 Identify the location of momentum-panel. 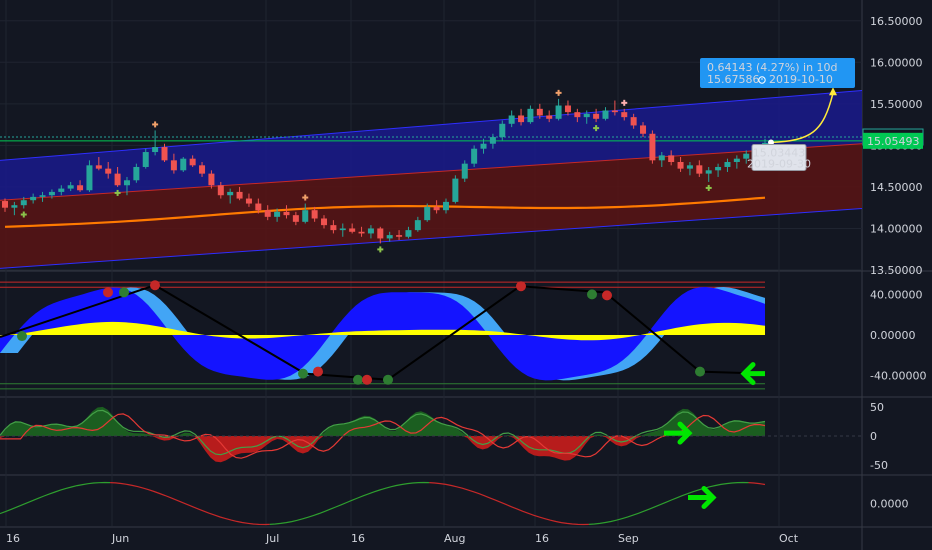
(431, 434).